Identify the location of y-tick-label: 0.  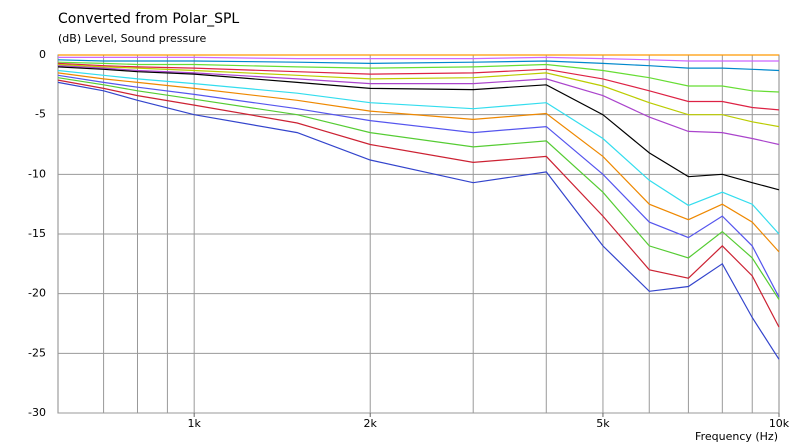
(42, 54).